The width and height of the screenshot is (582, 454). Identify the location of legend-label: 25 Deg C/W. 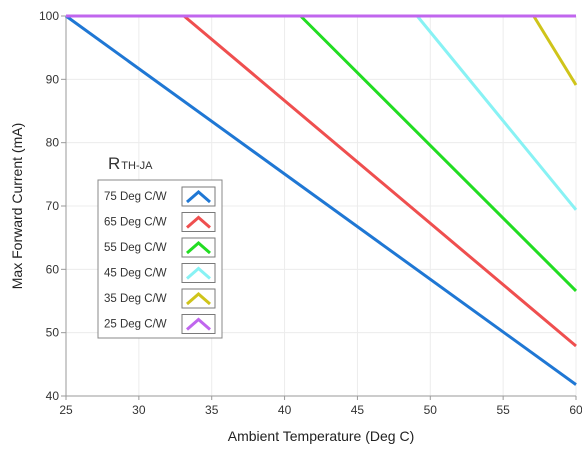
(135, 325).